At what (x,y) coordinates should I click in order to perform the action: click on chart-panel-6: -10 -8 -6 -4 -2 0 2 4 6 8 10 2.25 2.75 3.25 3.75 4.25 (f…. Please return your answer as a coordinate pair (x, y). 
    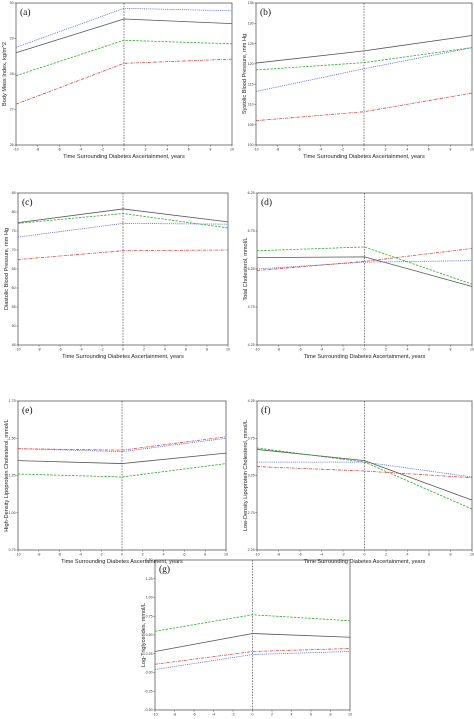
    Looking at the image, I should click on (358, 482).